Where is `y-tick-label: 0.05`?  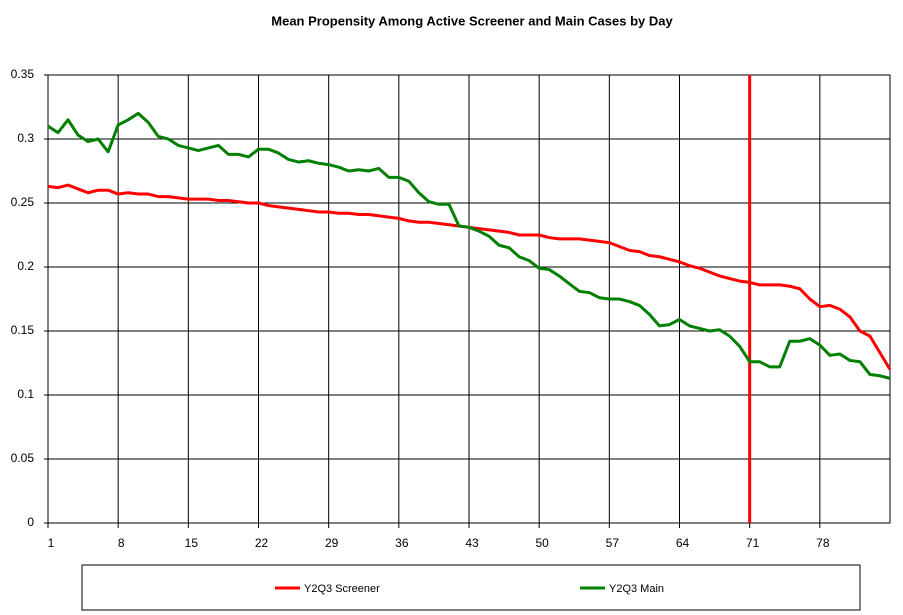 y-tick-label: 0.05 is located at coordinates (23, 458).